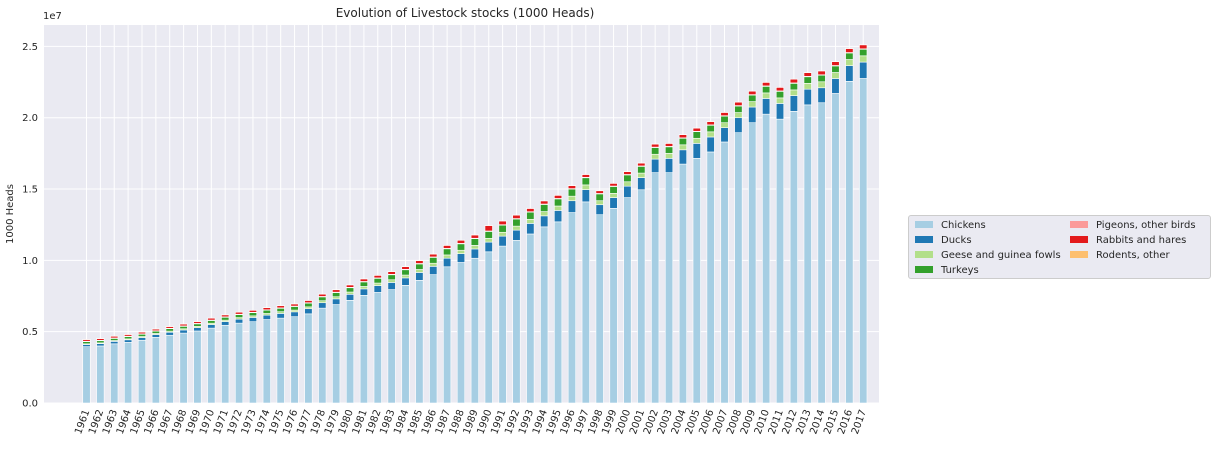 Image resolution: width=1218 pixels, height=449 pixels. Describe the element at coordinates (1146, 225) in the screenshot. I see `legend-label: Pigeons, other birds` at that location.